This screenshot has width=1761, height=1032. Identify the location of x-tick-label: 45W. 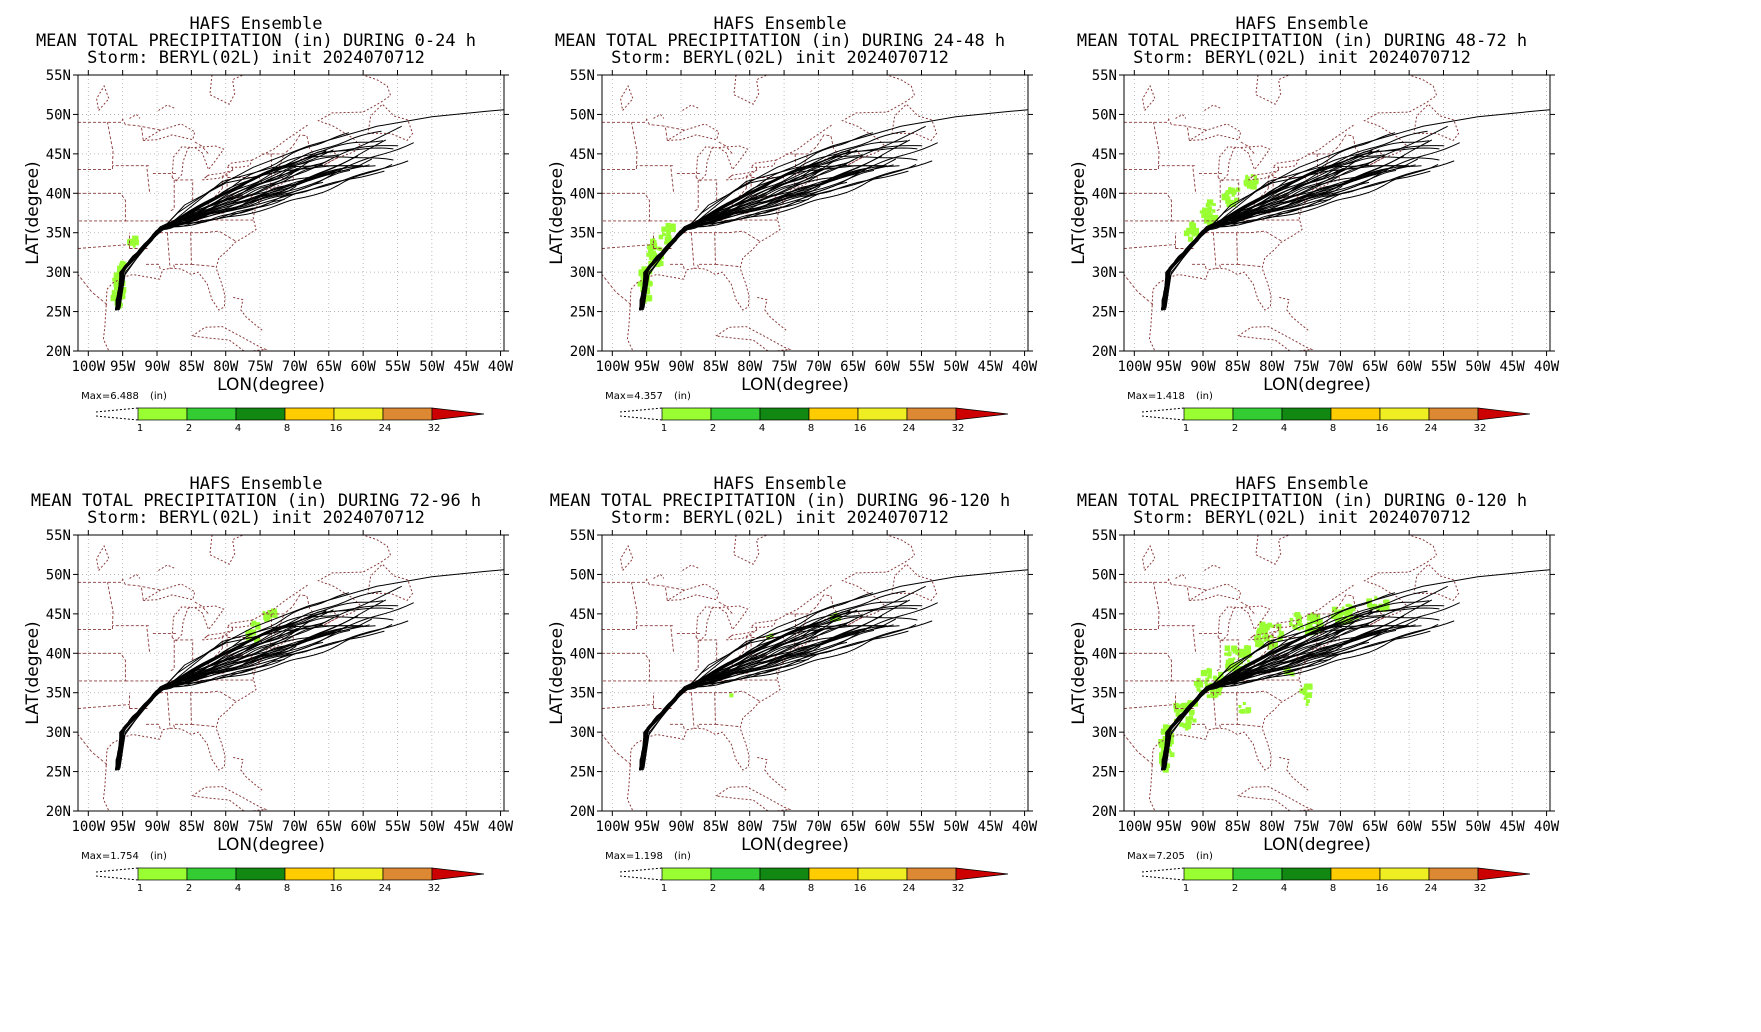
(991, 367).